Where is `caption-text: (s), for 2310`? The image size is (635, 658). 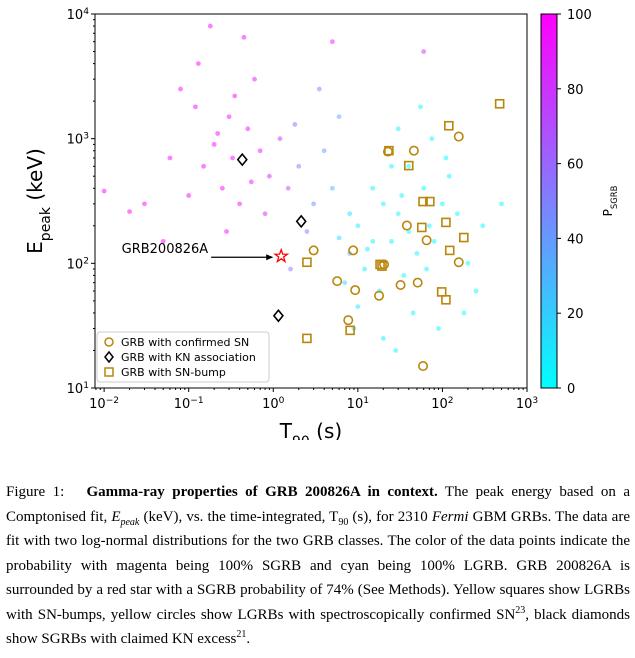 caption-text: (s), for 2310 is located at coordinates (390, 516).